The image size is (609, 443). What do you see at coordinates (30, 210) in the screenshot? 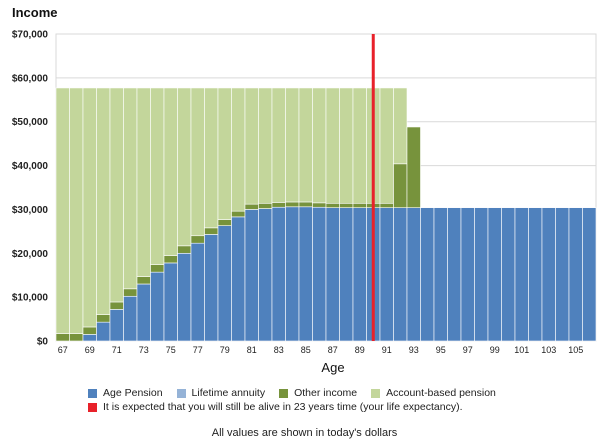
I see `y-tick-label: $30,000` at bounding box center [30, 210].